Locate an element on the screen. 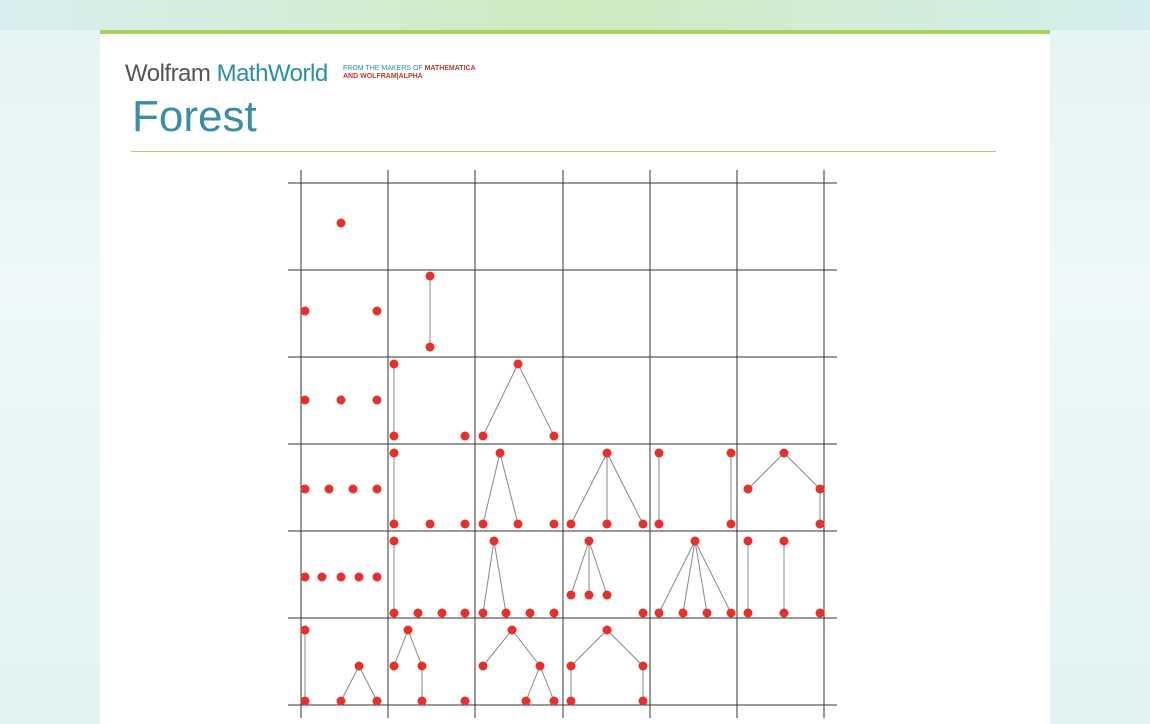  page-title: Forest is located at coordinates (194, 116).